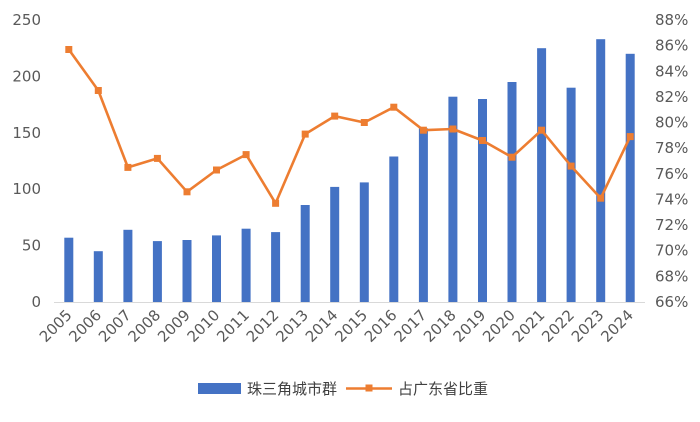 This screenshot has width=700, height=422. Describe the element at coordinates (671, 251) in the screenshot. I see `y-right-tick: 70%` at that location.